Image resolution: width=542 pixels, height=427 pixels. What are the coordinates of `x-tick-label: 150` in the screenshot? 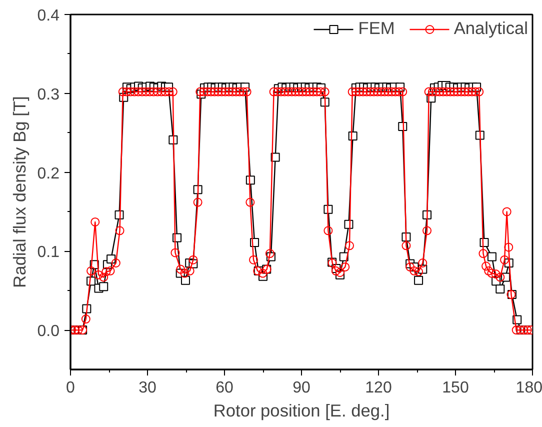 It's located at (455, 388).